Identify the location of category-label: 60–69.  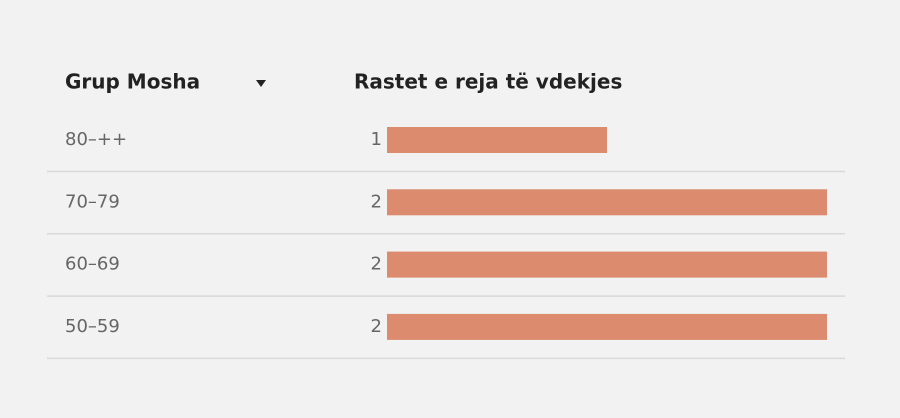
(92, 264).